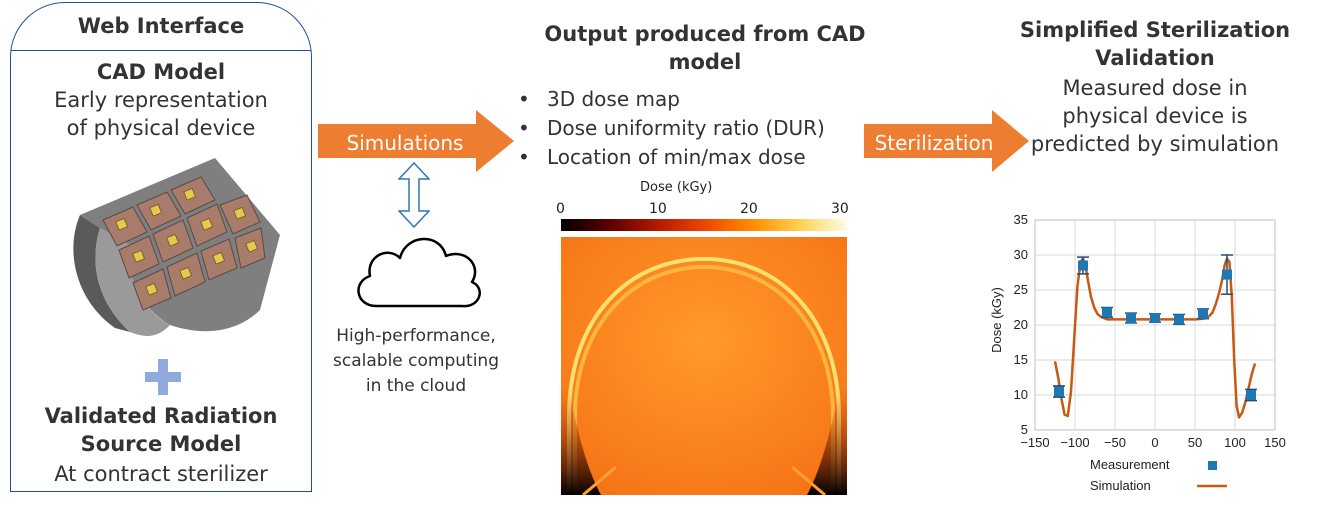 The width and height of the screenshot is (1318, 506). Describe the element at coordinates (1155, 88) in the screenshot. I see `sterilization-desc-line1: Measured dose in` at that location.